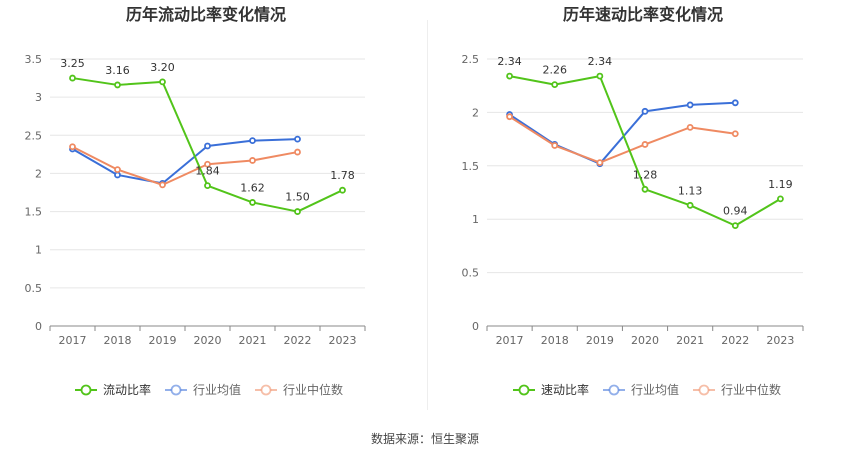  What do you see at coordinates (342, 175) in the screenshot?
I see `data-label: 1.78` at bounding box center [342, 175].